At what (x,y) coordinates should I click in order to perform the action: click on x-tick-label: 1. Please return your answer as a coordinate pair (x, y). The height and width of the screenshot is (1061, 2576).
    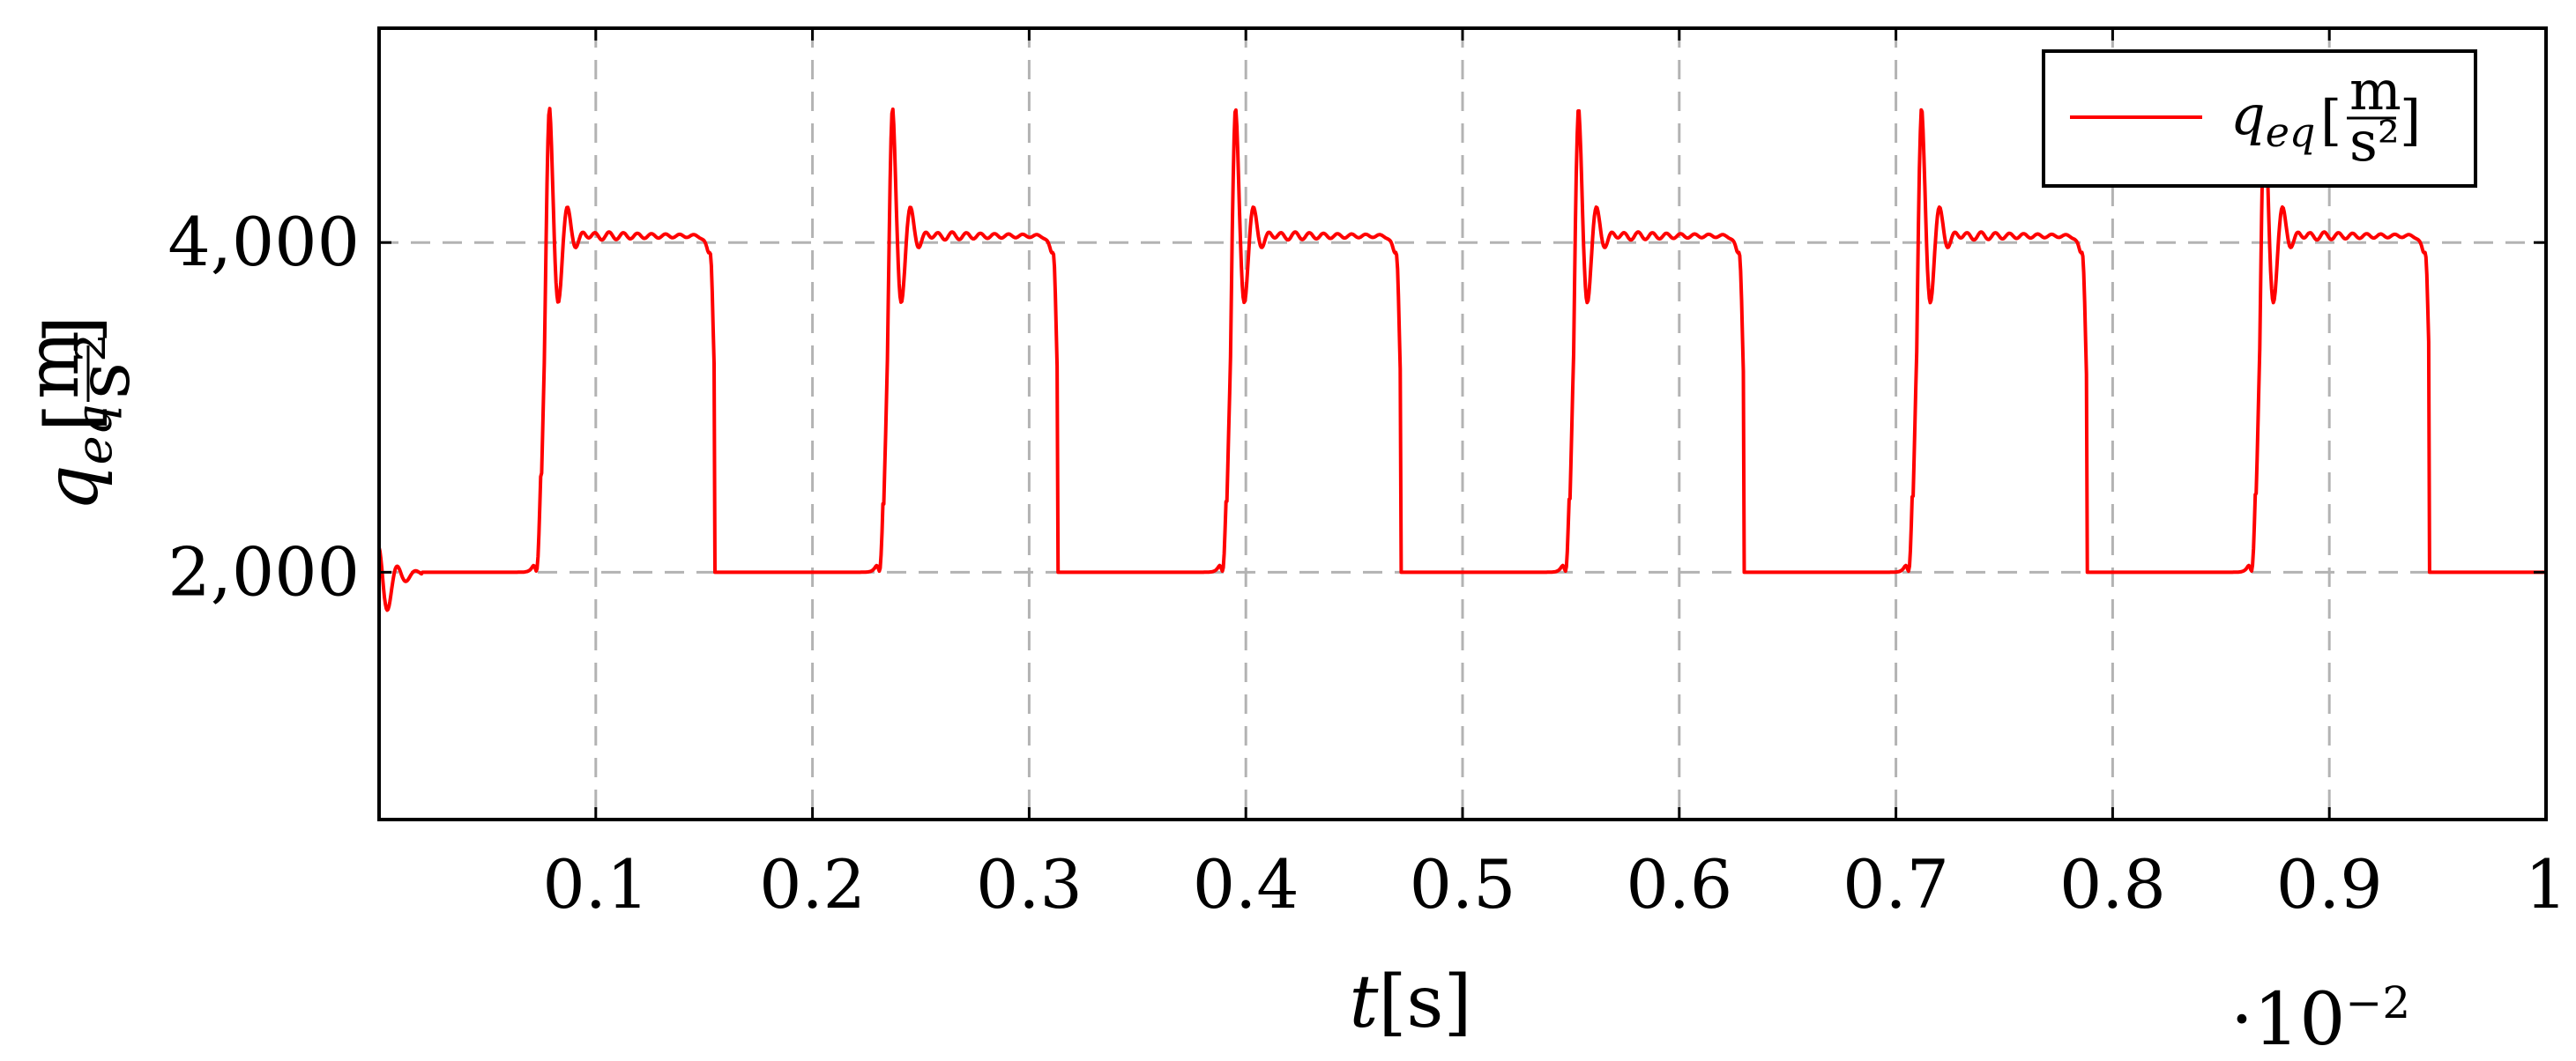
    Looking at the image, I should click on (2546, 884).